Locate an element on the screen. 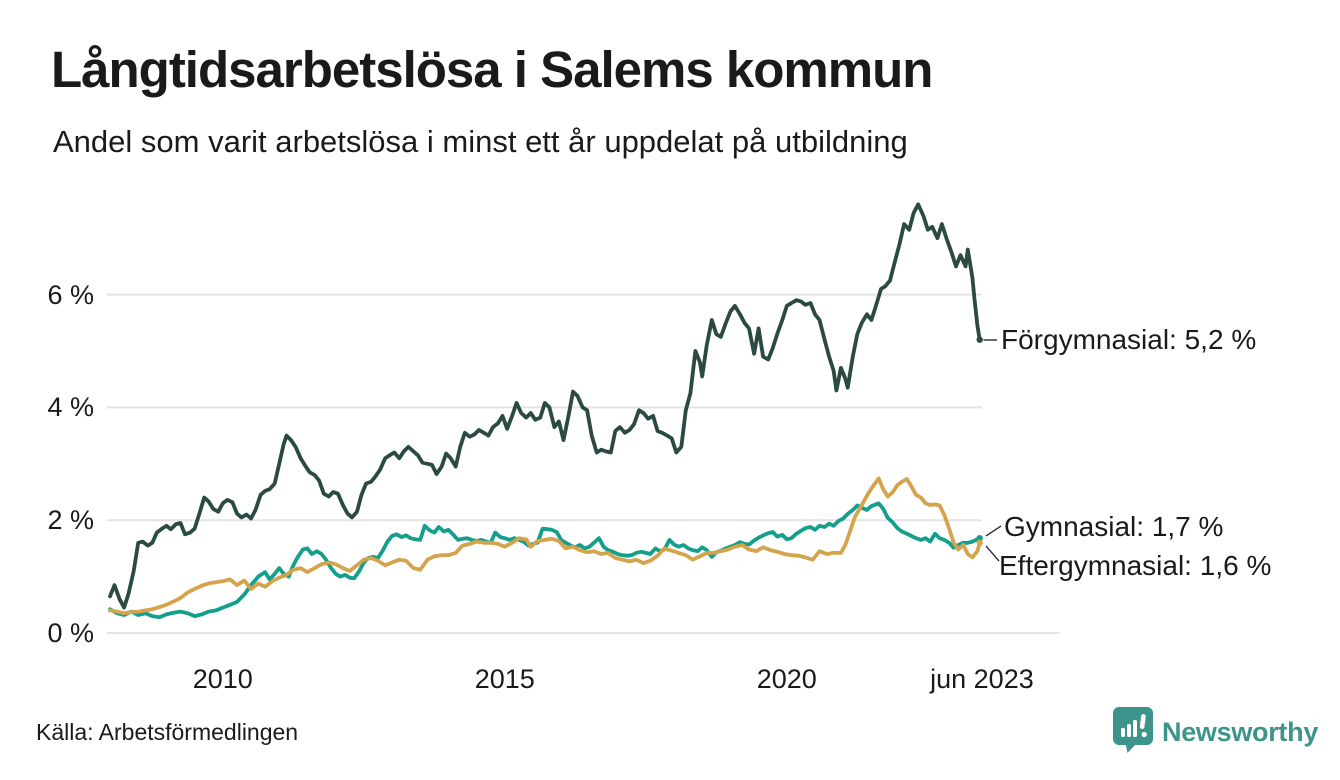 Image resolution: width=1340 pixels, height=780 pixels. newsworthy-logo: Newsworthy is located at coordinates (1215, 732).